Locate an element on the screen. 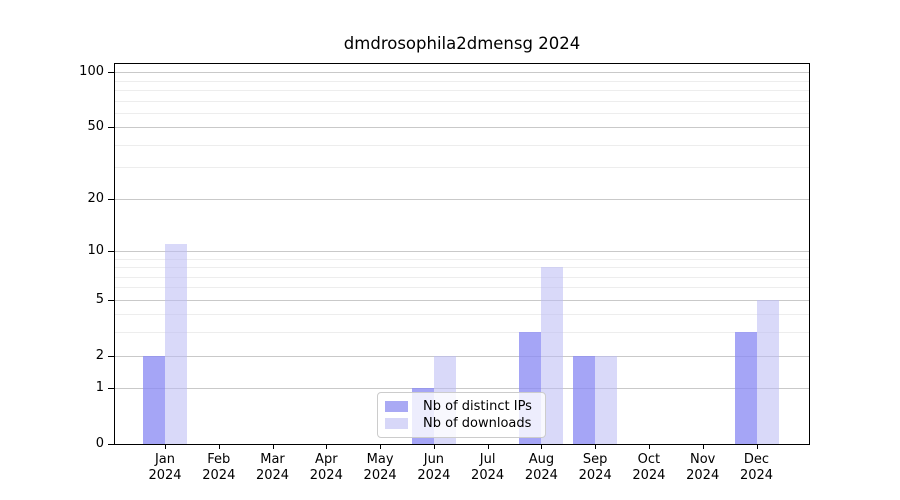 Image resolution: width=900 pixels, height=500 pixels. x-tick-month-sep: Sep is located at coordinates (595, 459).